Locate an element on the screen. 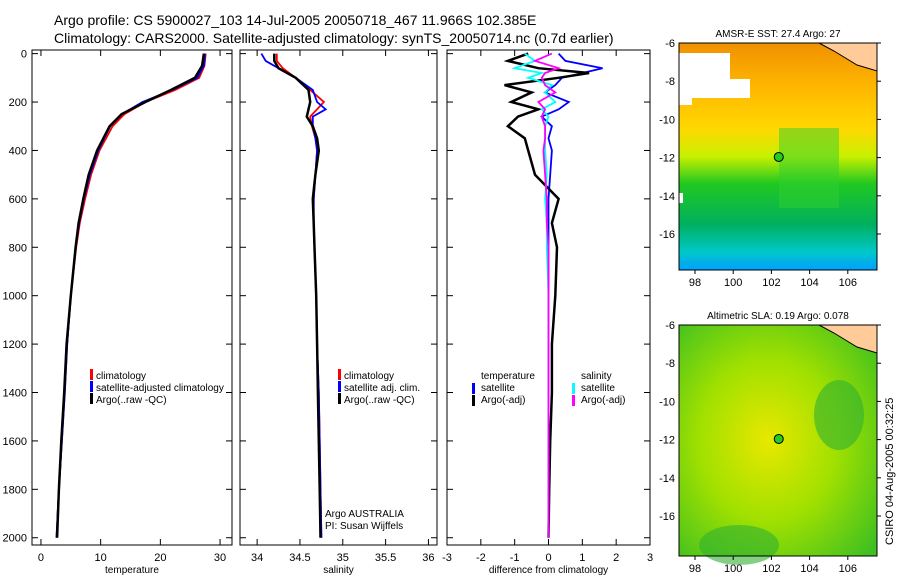  y-tick-label: 800 is located at coordinates (18, 248).